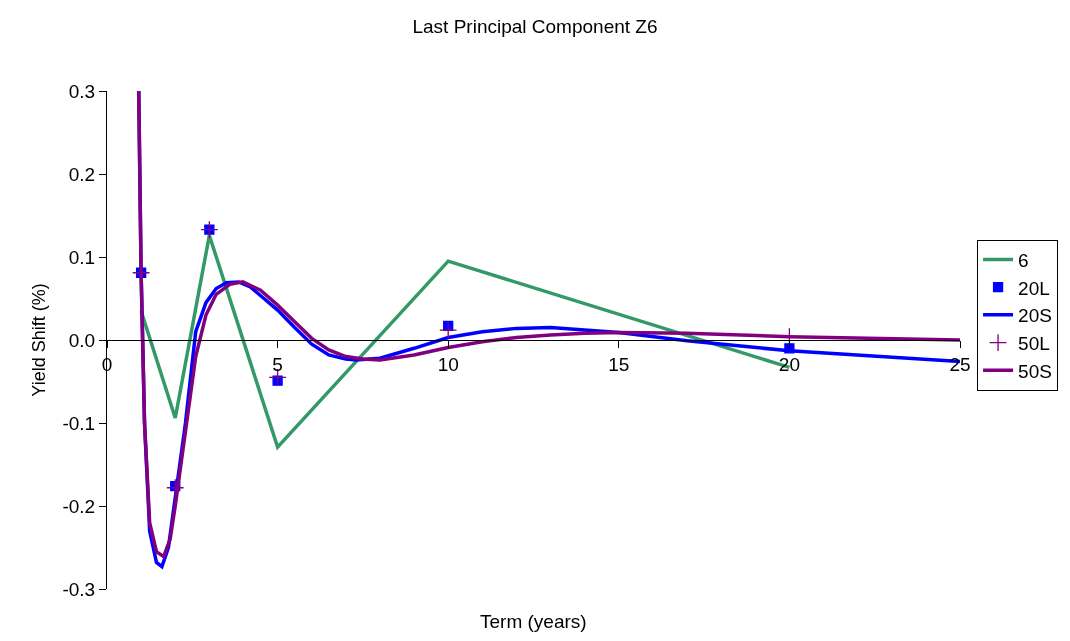 This screenshot has width=1070, height=641. Describe the element at coordinates (960, 364) in the screenshot. I see `x-tick-label: 25` at that location.